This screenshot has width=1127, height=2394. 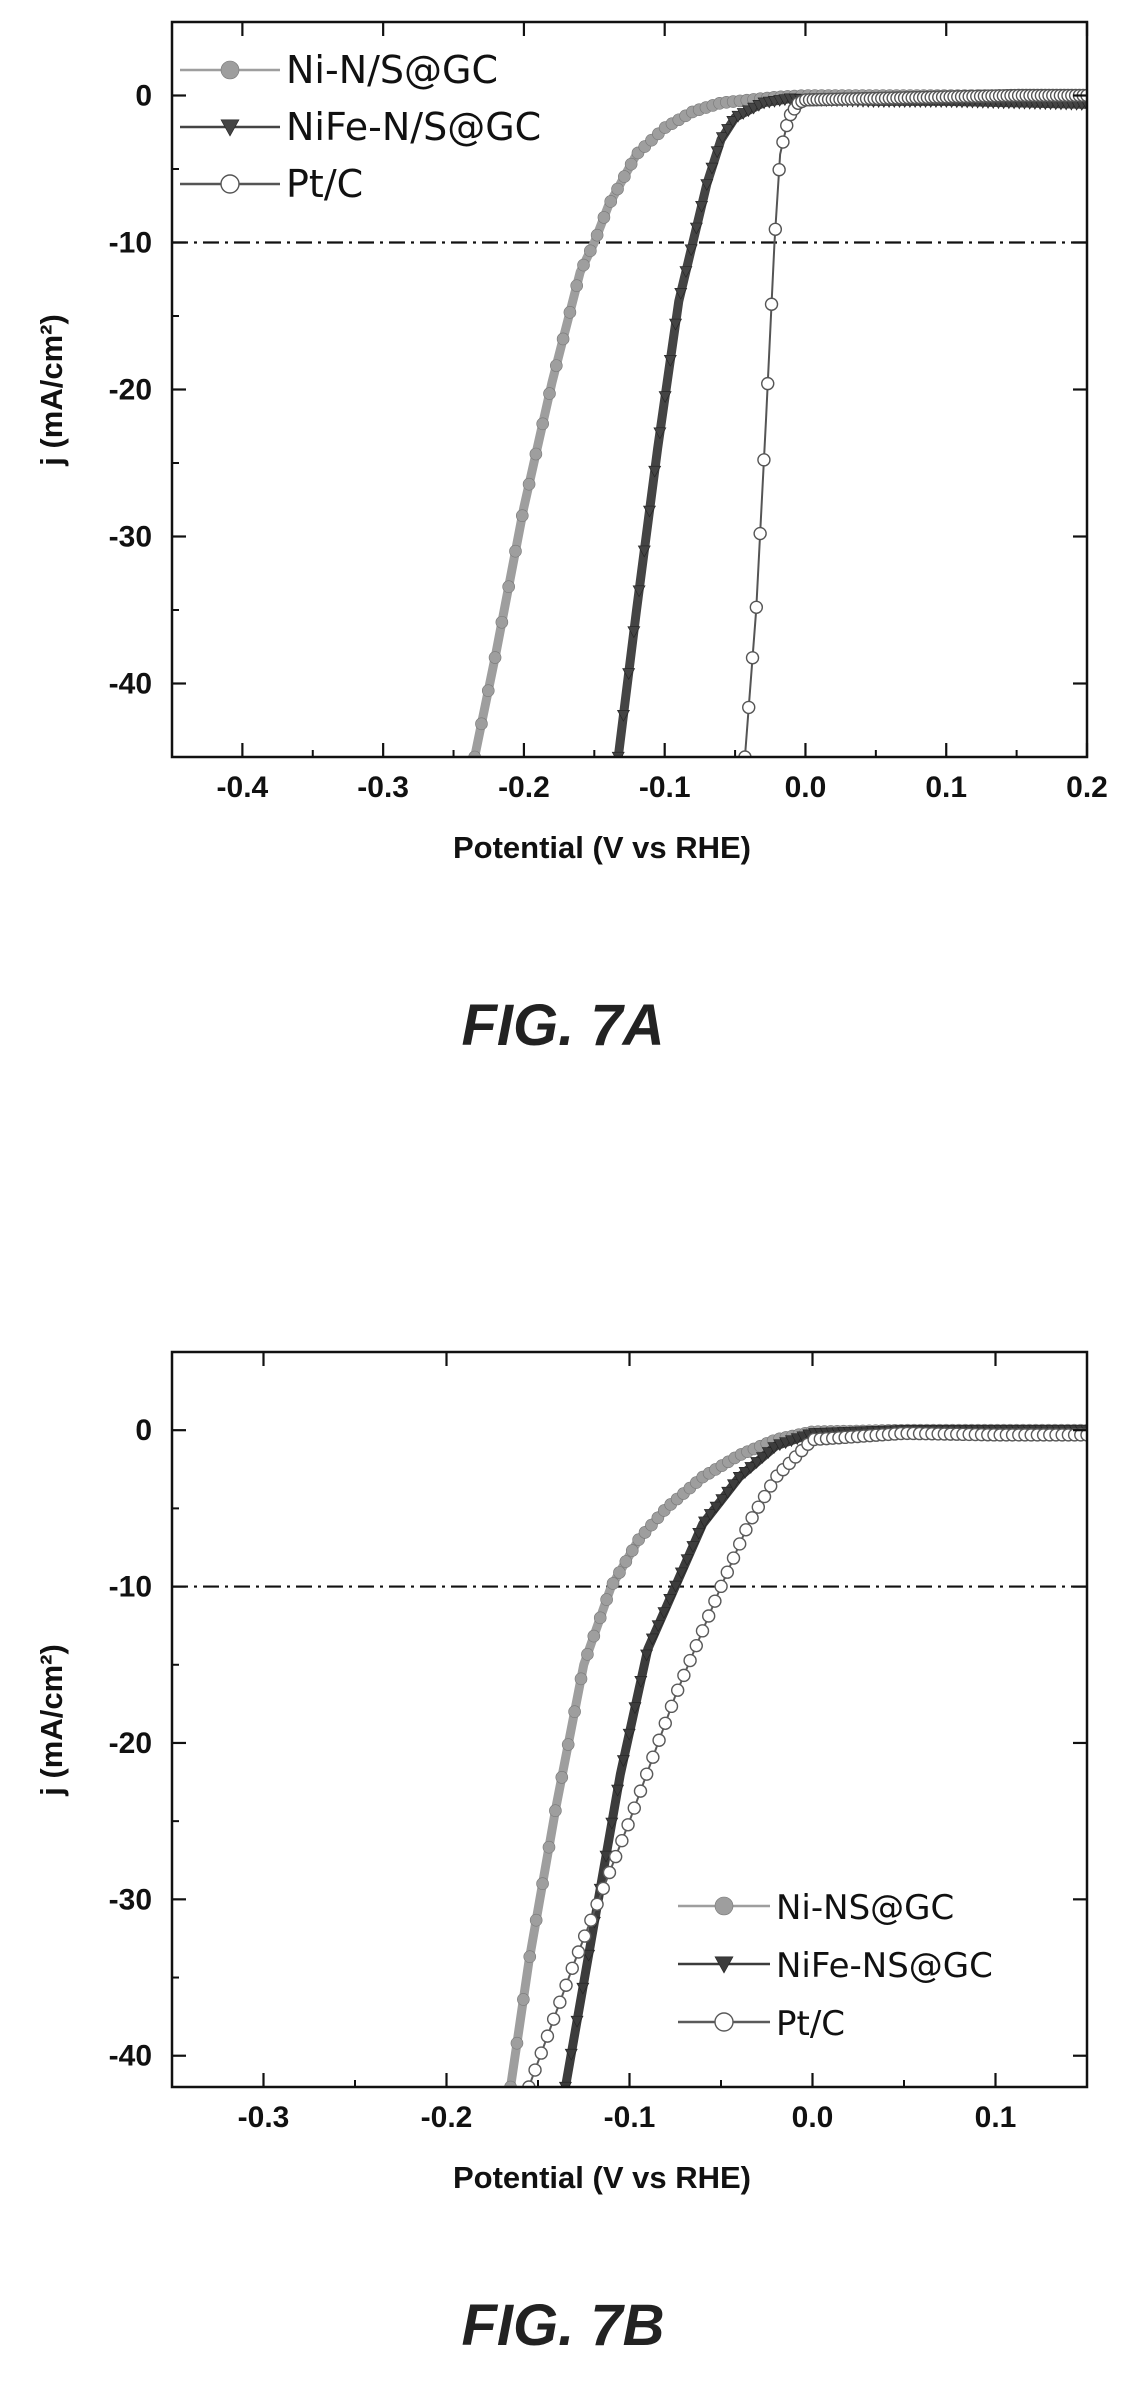 I want to click on legend-item: NiFe-NS@GC, so click(x=835, y=1966).